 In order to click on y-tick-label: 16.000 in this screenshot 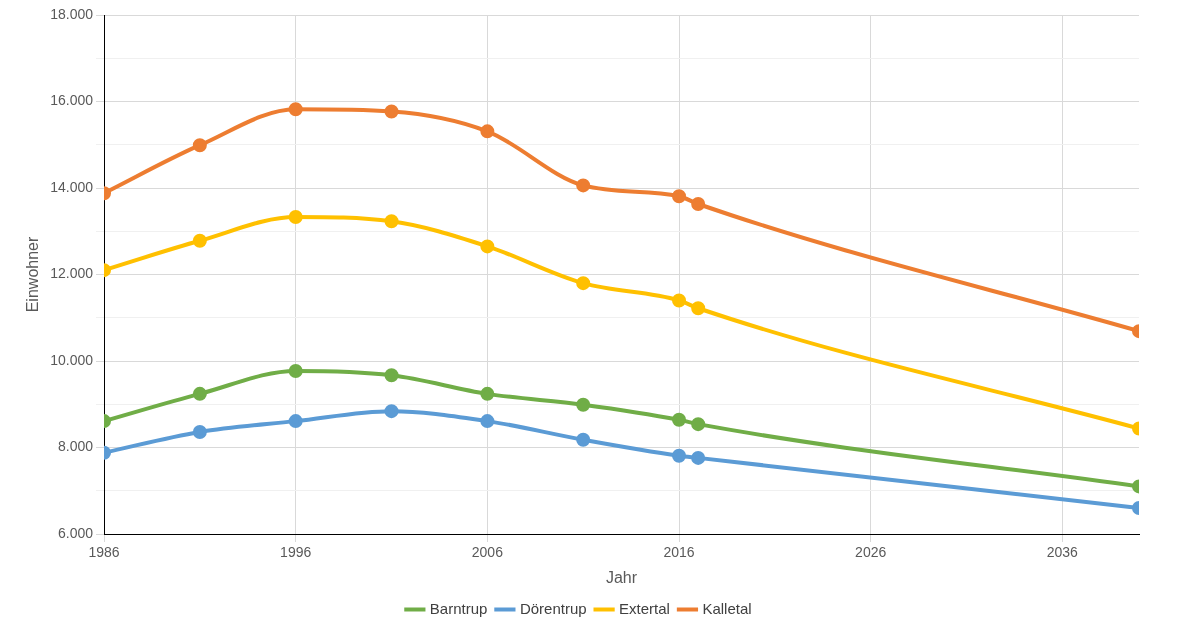, I will do `click(72, 100)`.